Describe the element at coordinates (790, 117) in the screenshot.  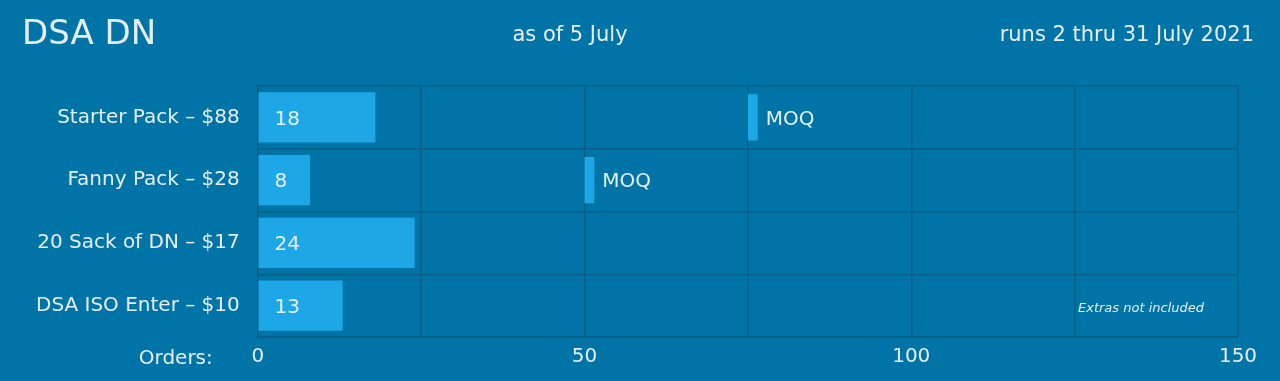
I see `series-label: MOQ` at that location.